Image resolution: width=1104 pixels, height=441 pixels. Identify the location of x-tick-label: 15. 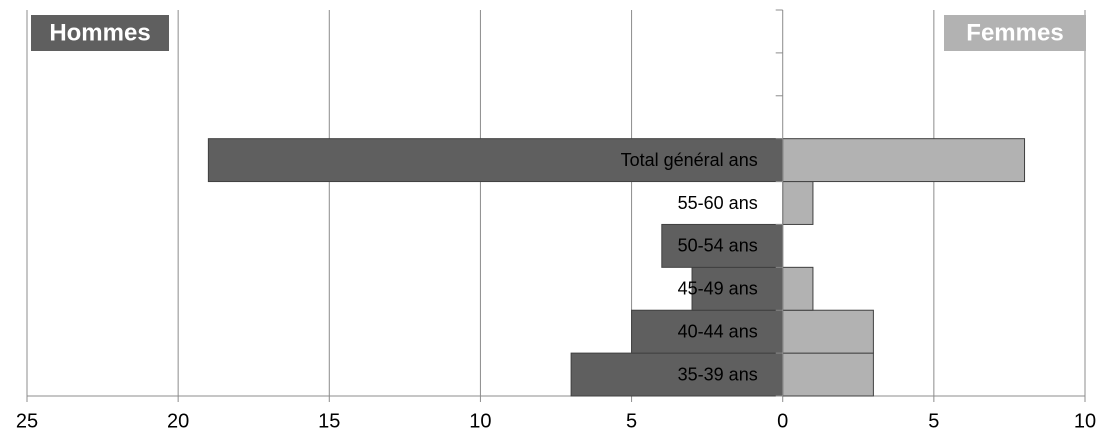
(329, 421).